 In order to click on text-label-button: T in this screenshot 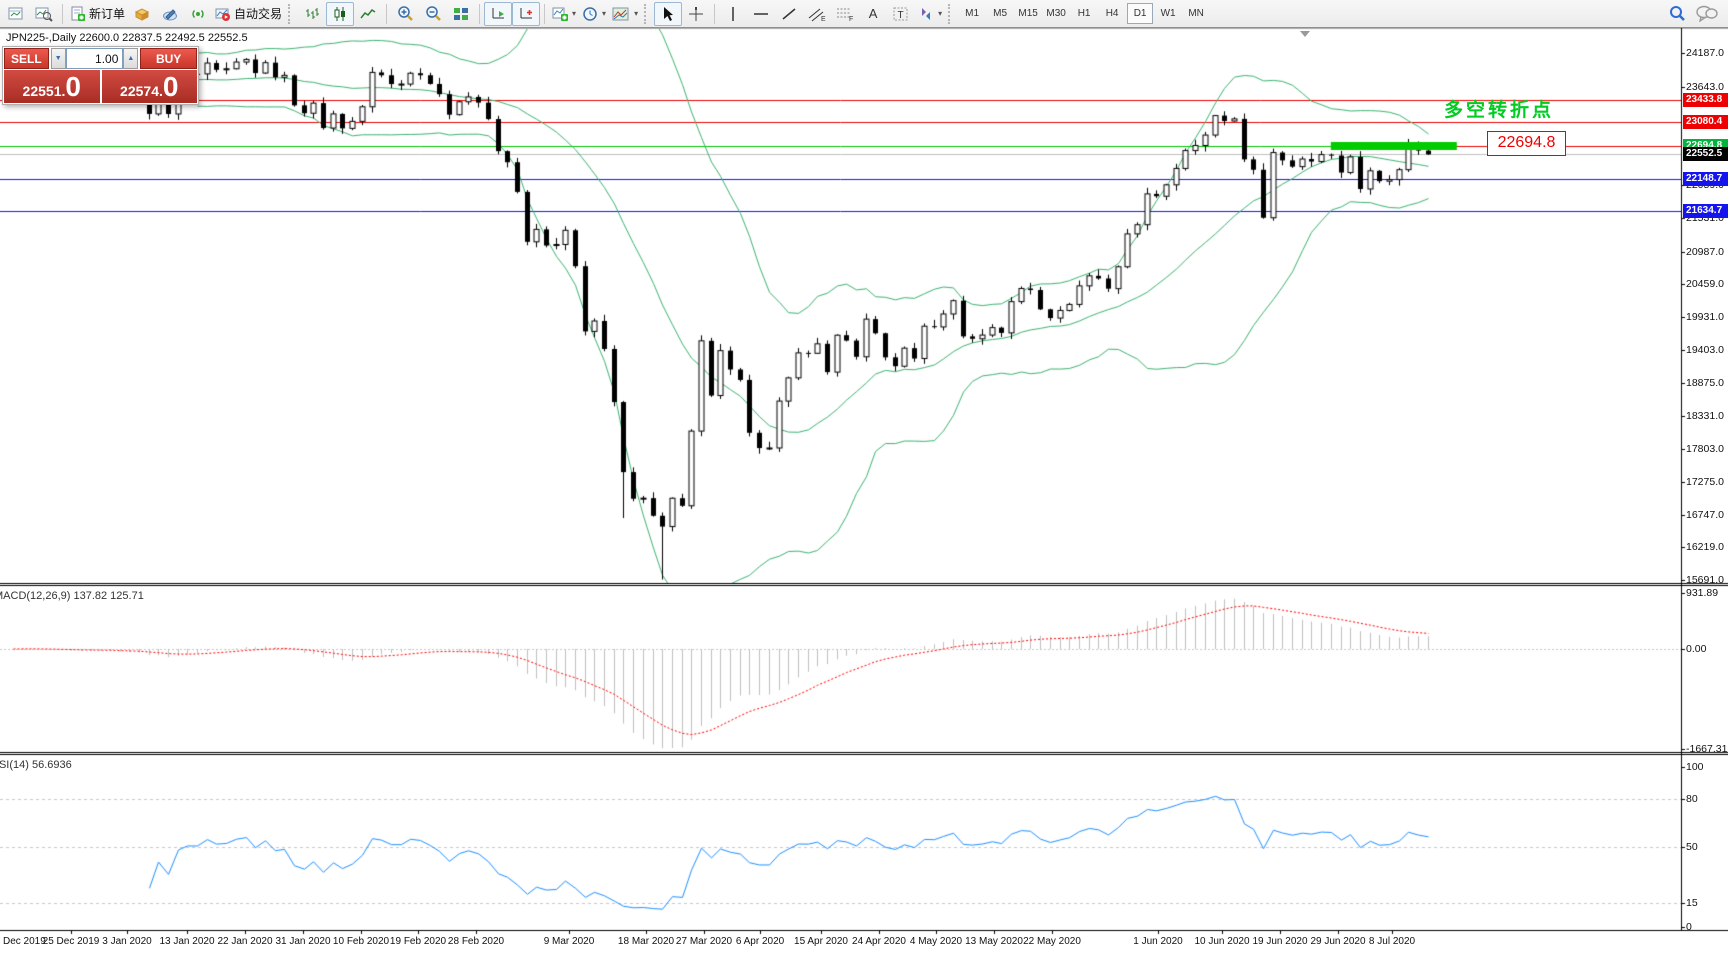, I will do `click(901, 14)`.